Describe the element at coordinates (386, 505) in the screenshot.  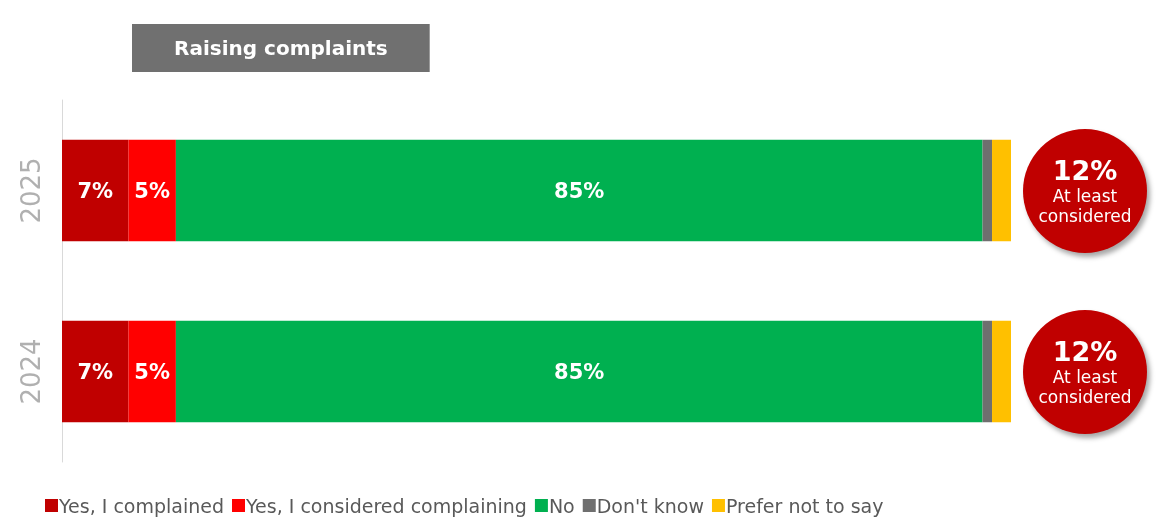
I see `legend-label: Yes, I considered complaining` at that location.